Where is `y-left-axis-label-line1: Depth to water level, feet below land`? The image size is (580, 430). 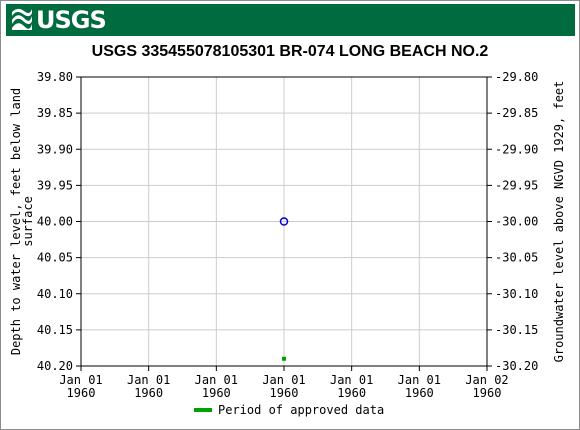
y-left-axis-label-line1: Depth to water level, feet below land is located at coordinates (16, 221).